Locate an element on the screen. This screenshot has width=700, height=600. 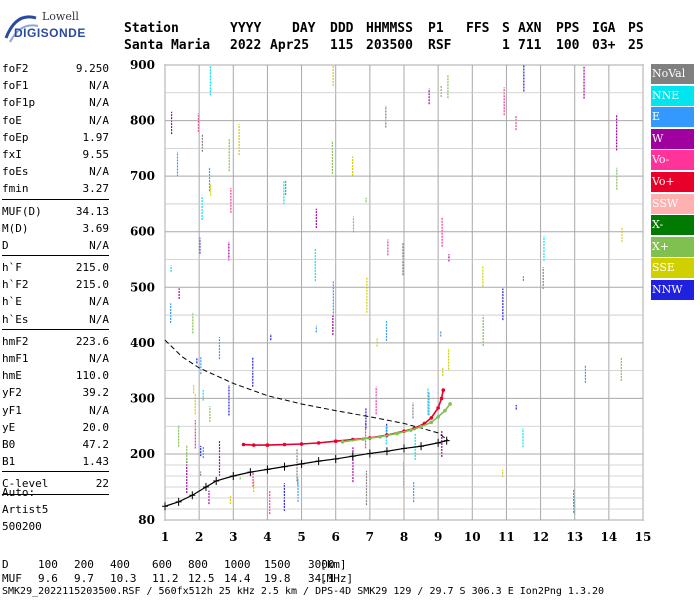
y-tick-label: 300 is located at coordinates (142, 398).